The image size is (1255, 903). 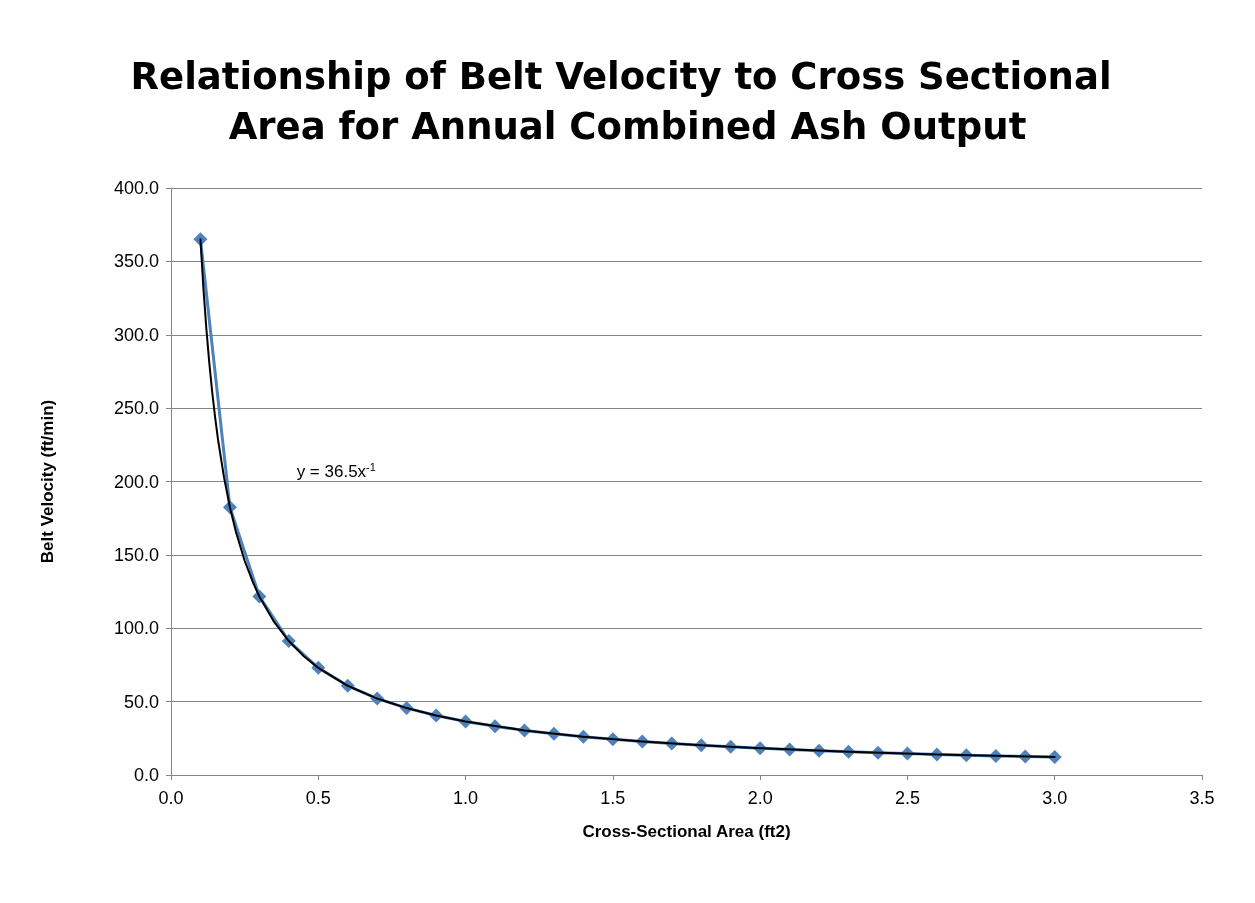 I want to click on y-tick-label: 50.0, so click(x=141, y=701).